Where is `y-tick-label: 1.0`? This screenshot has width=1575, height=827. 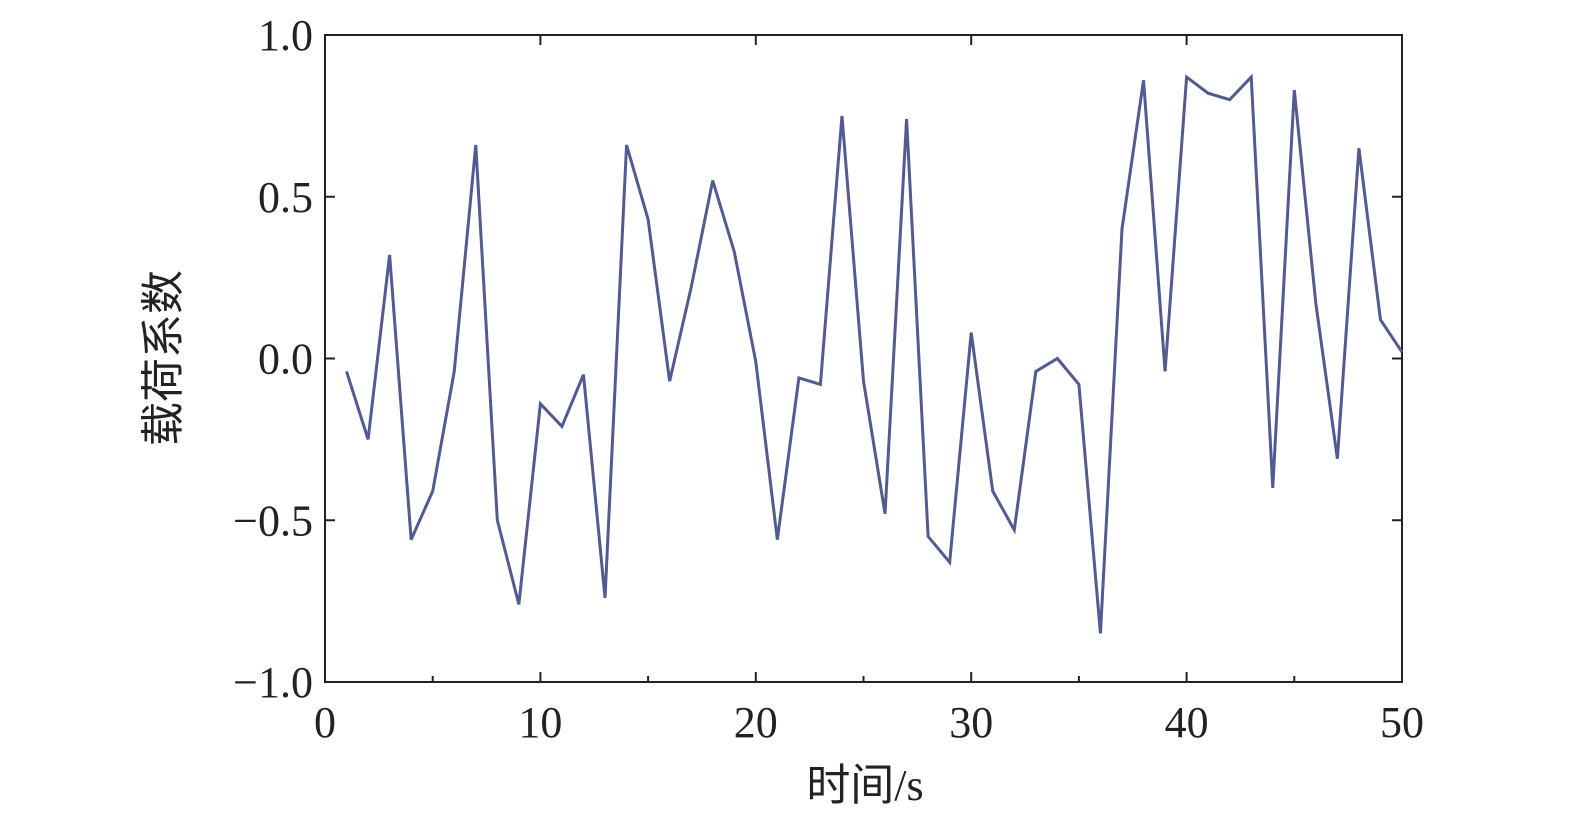 y-tick-label: 1.0 is located at coordinates (285, 35).